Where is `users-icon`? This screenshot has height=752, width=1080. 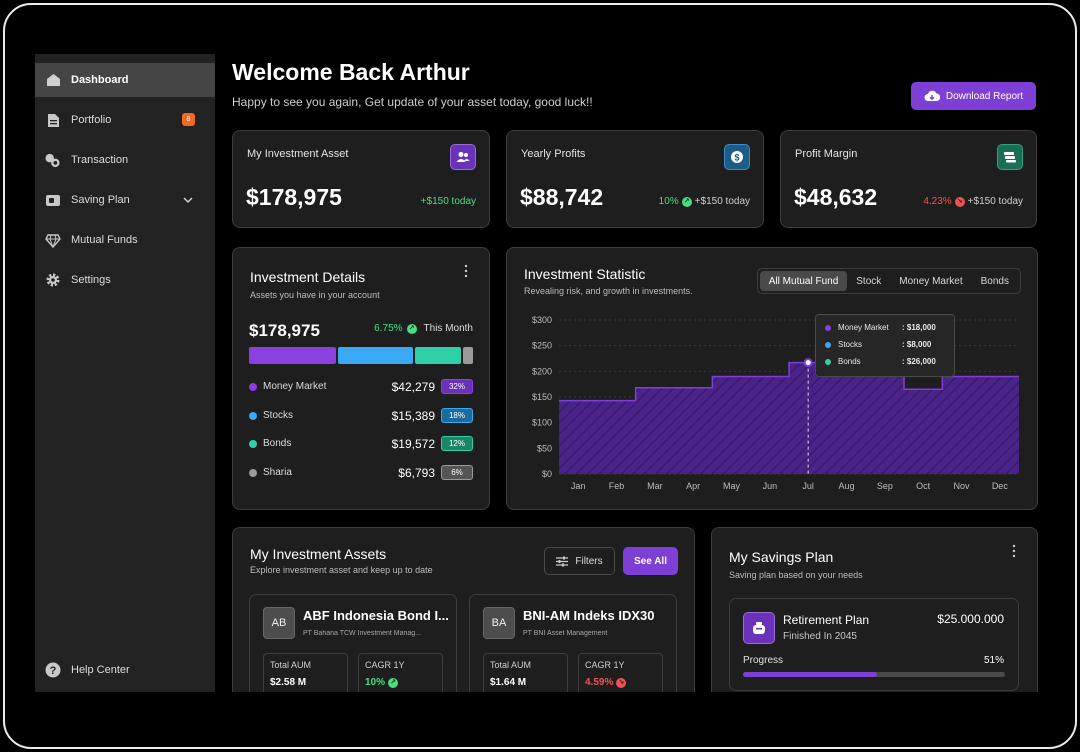 users-icon is located at coordinates (463, 157).